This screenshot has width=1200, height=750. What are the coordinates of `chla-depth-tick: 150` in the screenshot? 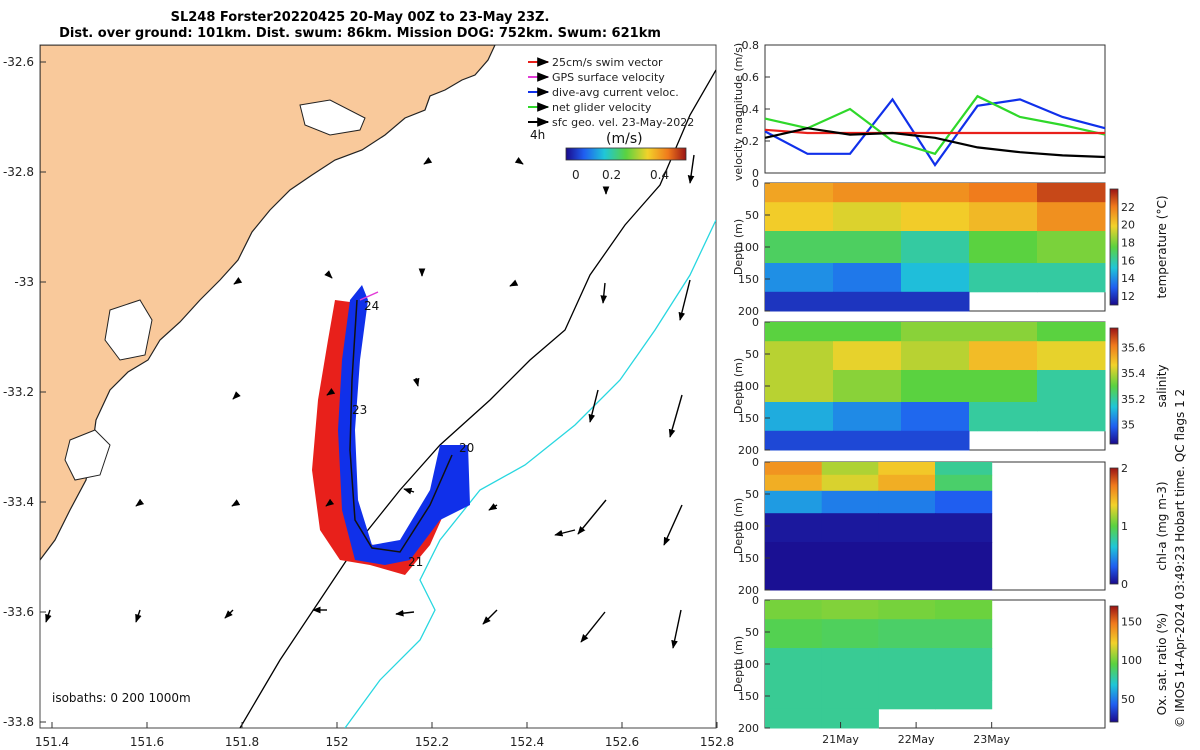 It's located at (748, 558).